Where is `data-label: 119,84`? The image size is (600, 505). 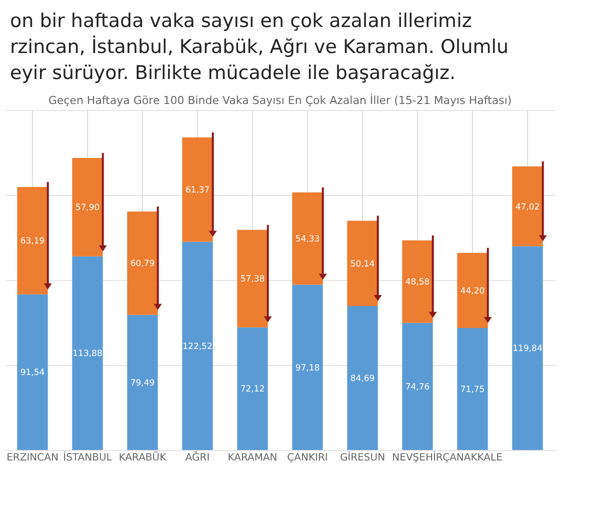 data-label: 119,84 is located at coordinates (527, 349).